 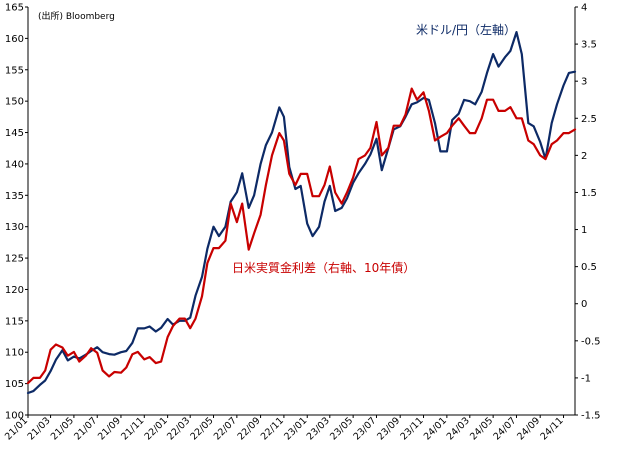 What do you see at coordinates (323, 267) in the screenshot?
I see `annotation-real-rate-spread: 日米実質金利差（右軸、10年債）` at bounding box center [323, 267].